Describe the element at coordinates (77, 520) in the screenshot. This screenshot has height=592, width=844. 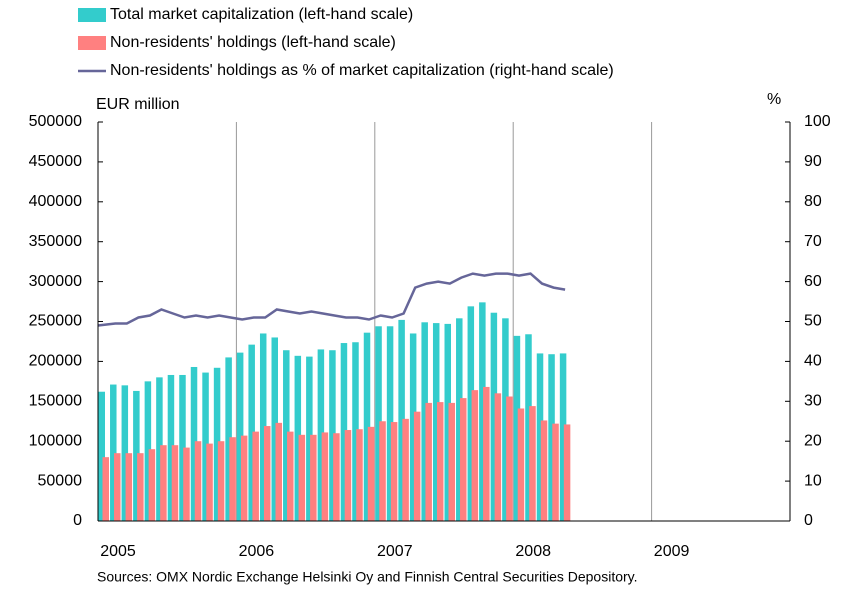
I see `y-tick-label: 0` at that location.